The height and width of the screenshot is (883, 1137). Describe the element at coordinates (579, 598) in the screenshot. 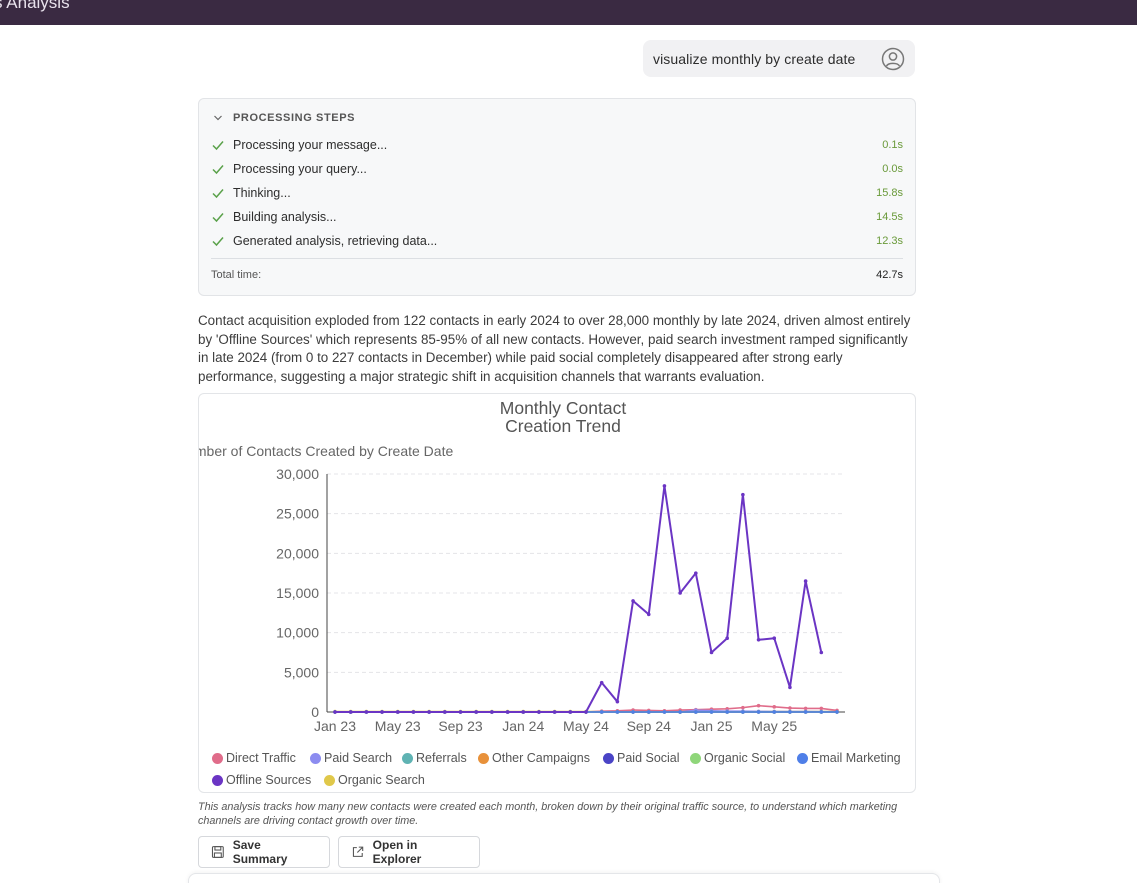

I see `series-line` at that location.